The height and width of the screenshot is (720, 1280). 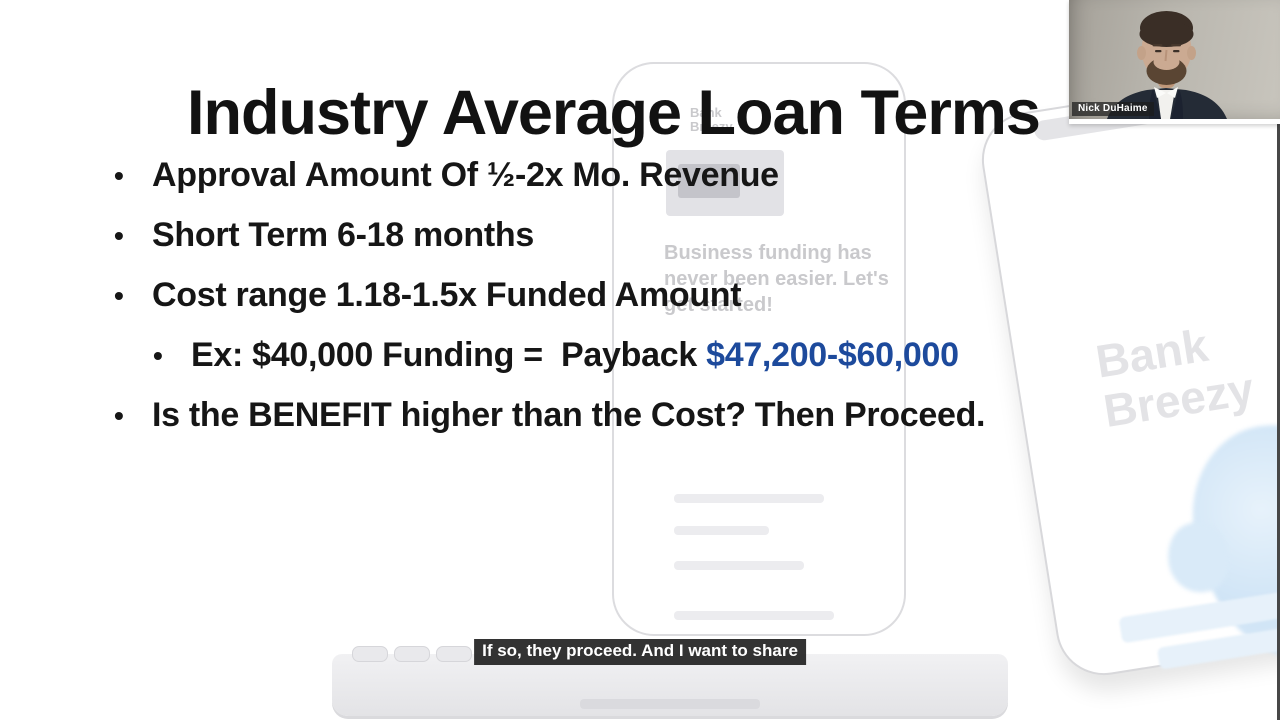 I want to click on bullet-text: Approval Amount Of ½-2x Mo. Revenue, so click(x=465, y=175).